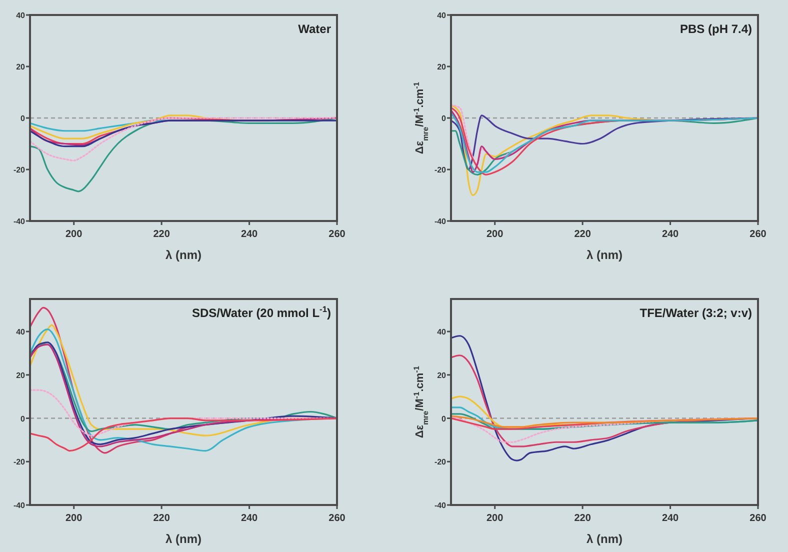  What do you see at coordinates (716, 29) in the screenshot?
I see `text: PBS (pH 7.4)` at bounding box center [716, 29].